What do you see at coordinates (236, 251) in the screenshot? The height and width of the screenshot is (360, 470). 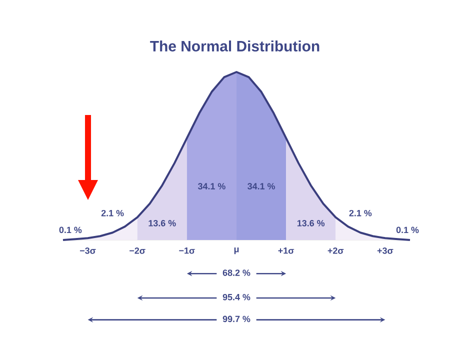 I see `x-tick-label: μ` at bounding box center [236, 251].